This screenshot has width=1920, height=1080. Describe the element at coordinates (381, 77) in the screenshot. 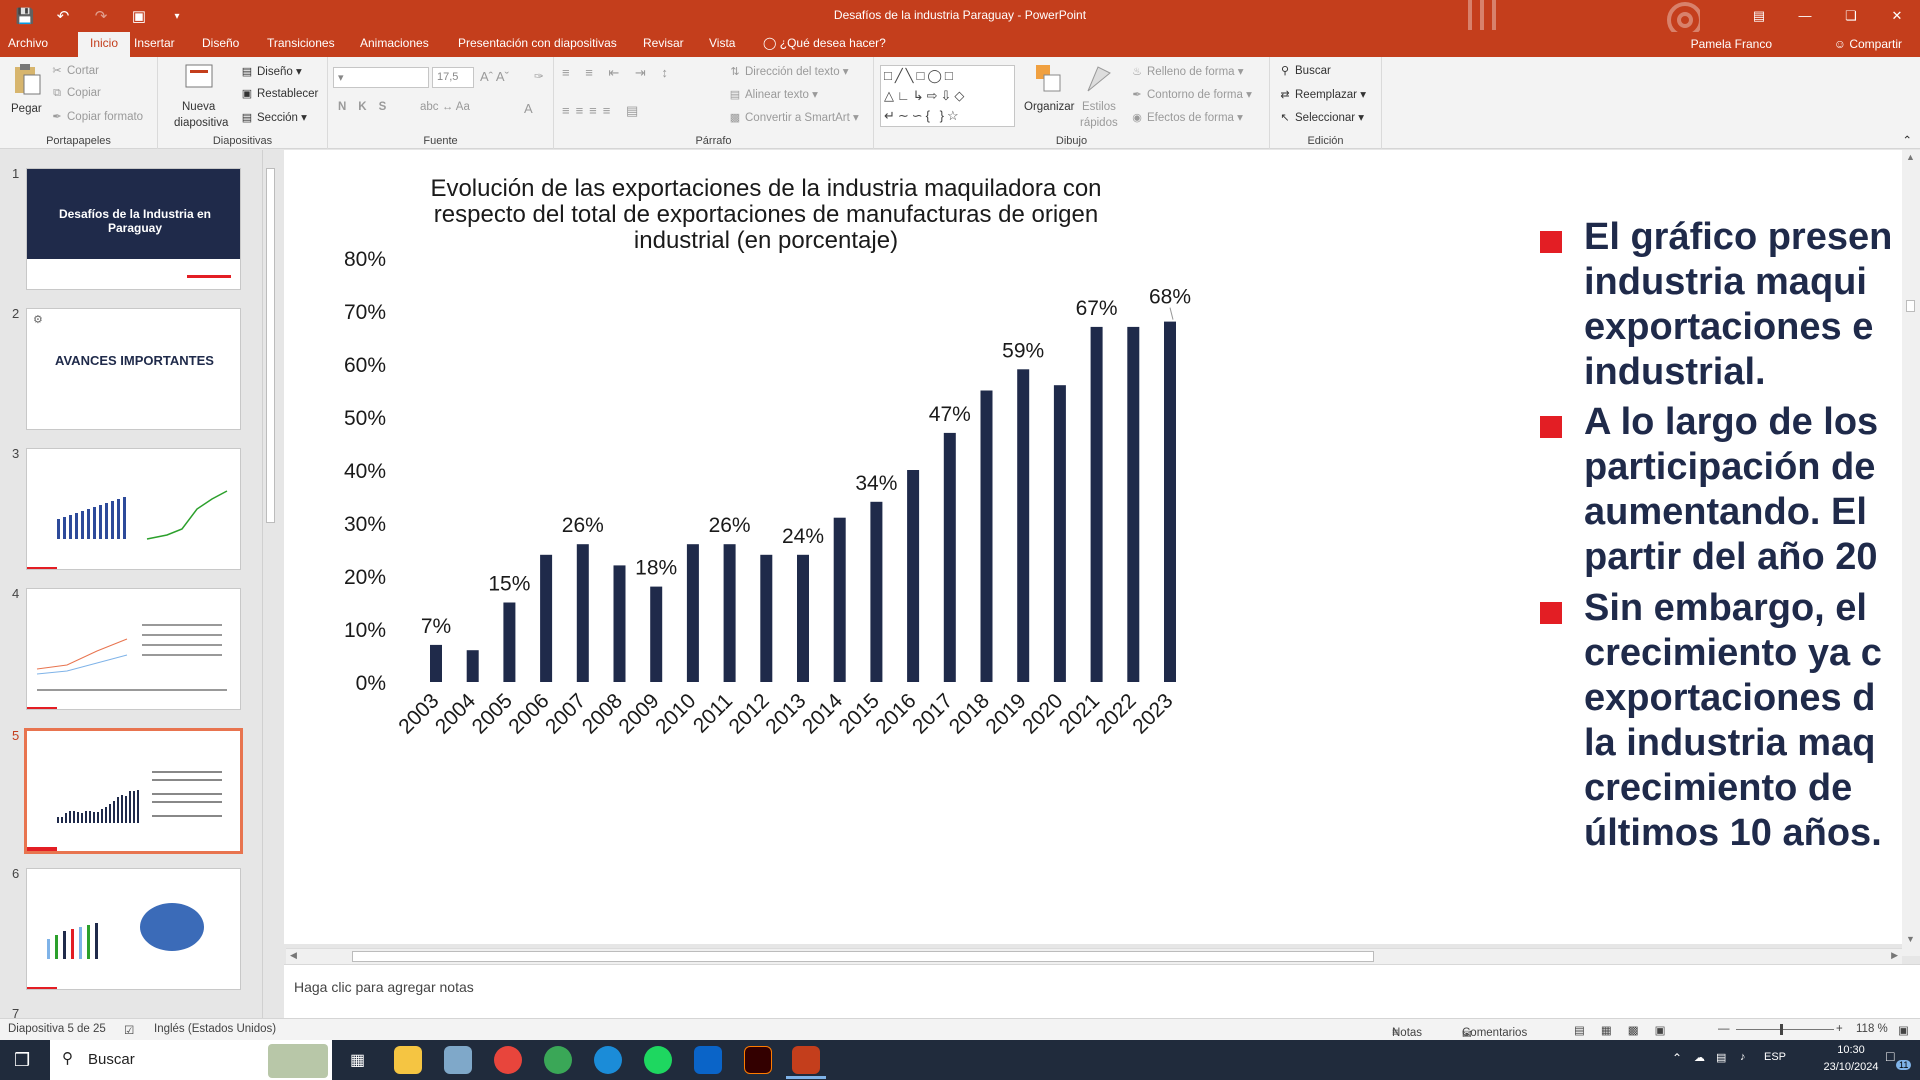

I see `font-family-box: ▾` at that location.